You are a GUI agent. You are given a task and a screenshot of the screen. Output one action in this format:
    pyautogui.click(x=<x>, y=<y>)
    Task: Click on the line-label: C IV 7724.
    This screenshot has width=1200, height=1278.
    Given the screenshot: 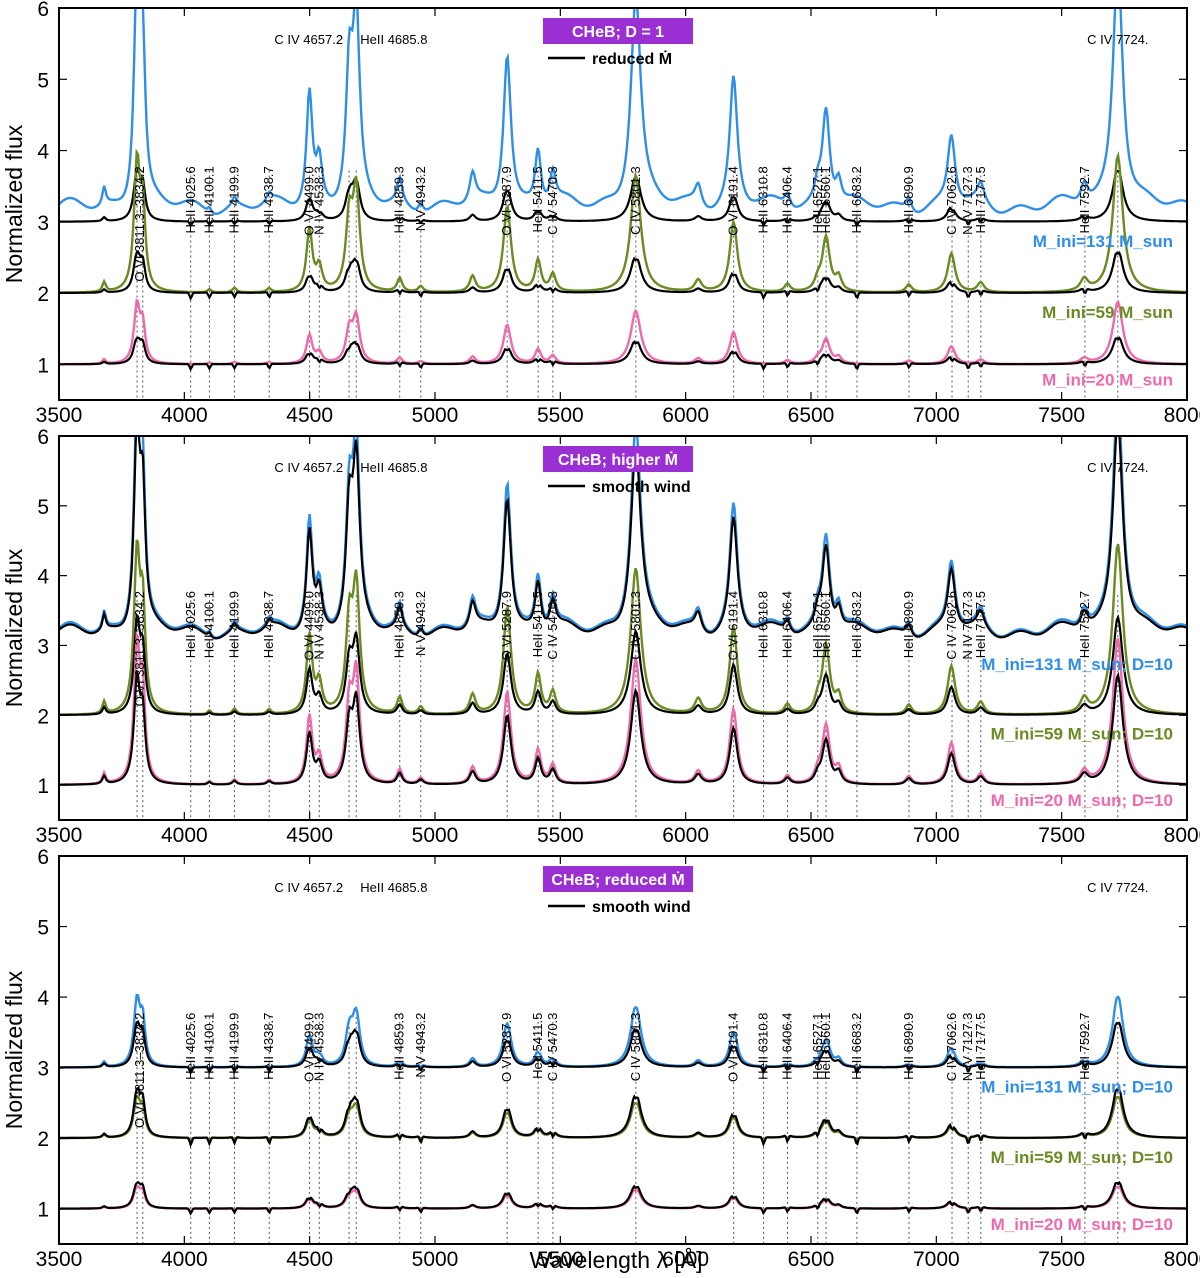 What is the action you would take?
    pyautogui.click(x=1117, y=887)
    